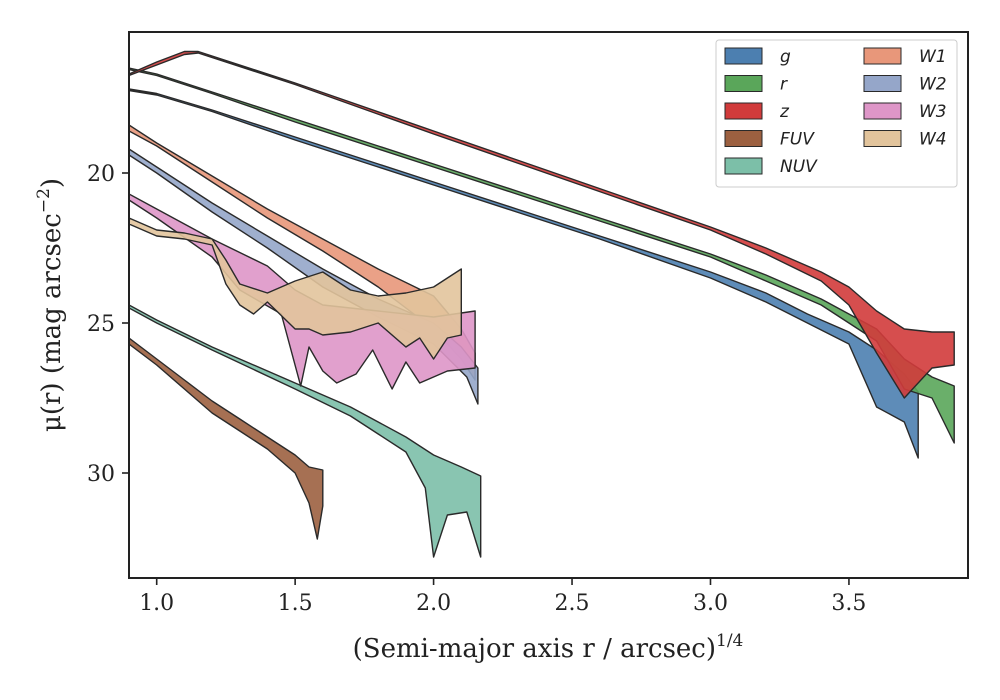  Describe the element at coordinates (101, 174) in the screenshot. I see `y-tick-label: 20` at that location.